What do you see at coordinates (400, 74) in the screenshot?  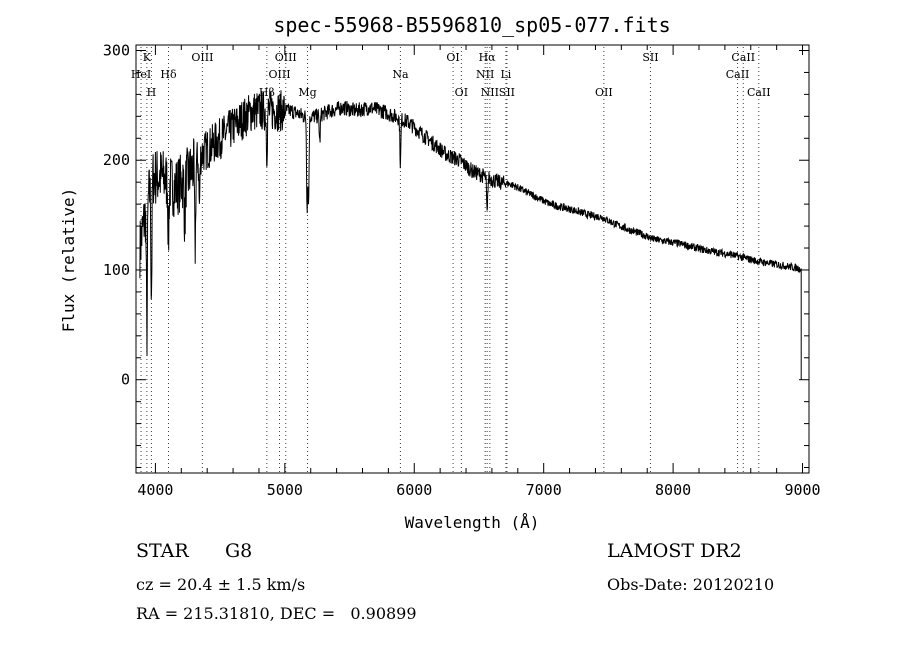 I see `line-label-9: Na` at bounding box center [400, 74].